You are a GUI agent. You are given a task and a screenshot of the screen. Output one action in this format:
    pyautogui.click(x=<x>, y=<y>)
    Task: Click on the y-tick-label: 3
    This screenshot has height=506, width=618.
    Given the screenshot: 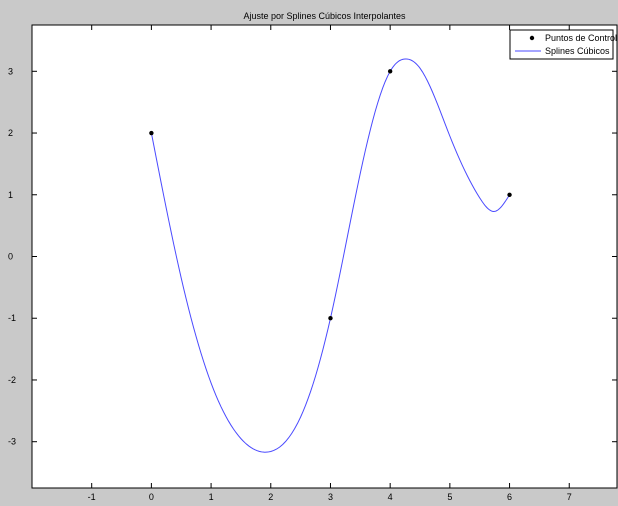 What is the action you would take?
    pyautogui.click(x=10, y=71)
    